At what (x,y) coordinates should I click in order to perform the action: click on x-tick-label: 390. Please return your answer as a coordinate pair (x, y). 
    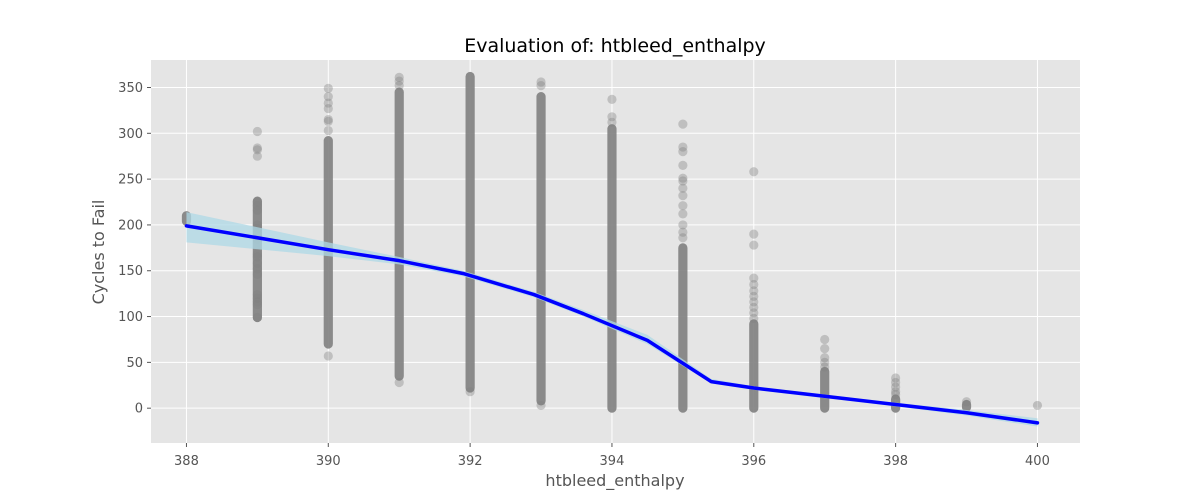
    Looking at the image, I should click on (328, 461).